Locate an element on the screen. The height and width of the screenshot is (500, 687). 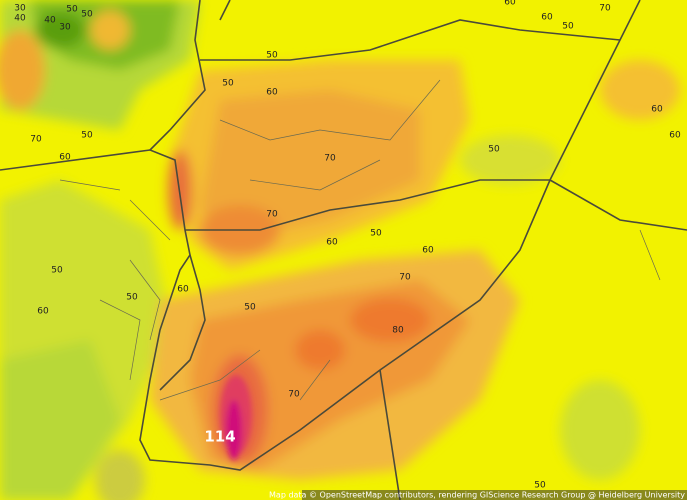
attribution-bar is located at coordinates (494, 495).